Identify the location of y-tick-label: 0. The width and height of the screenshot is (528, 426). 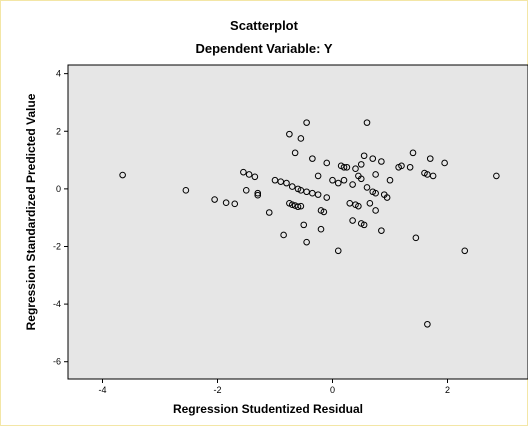
(58, 189).